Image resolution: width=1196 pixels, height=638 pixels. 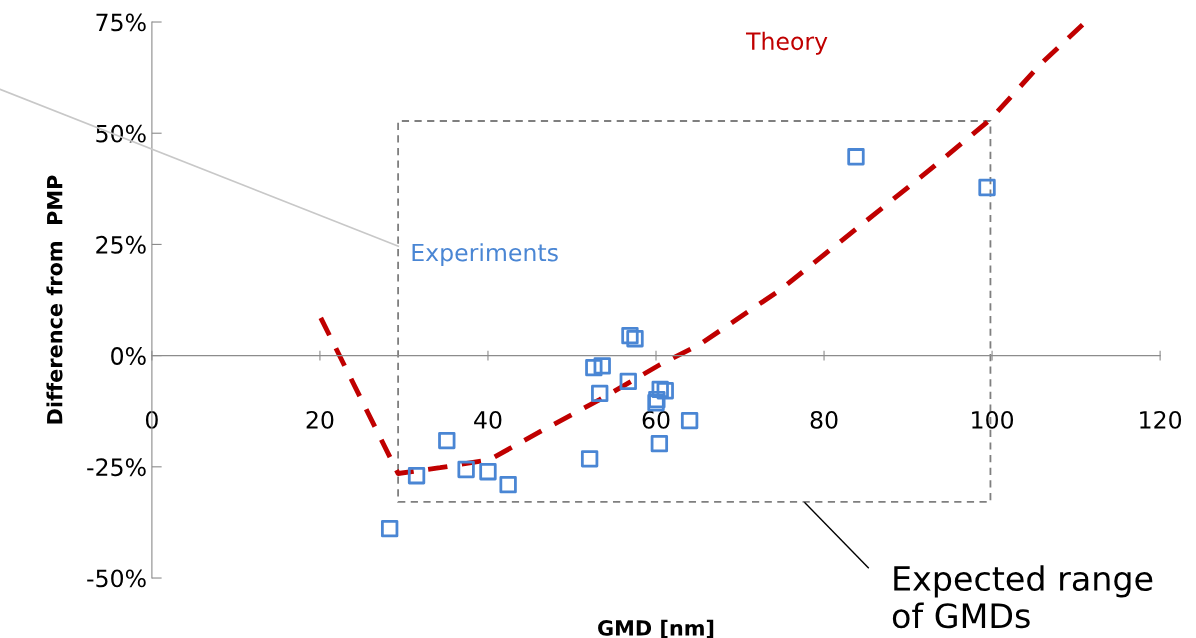 I want to click on y-tick-label: 75%, so click(x=121, y=22).